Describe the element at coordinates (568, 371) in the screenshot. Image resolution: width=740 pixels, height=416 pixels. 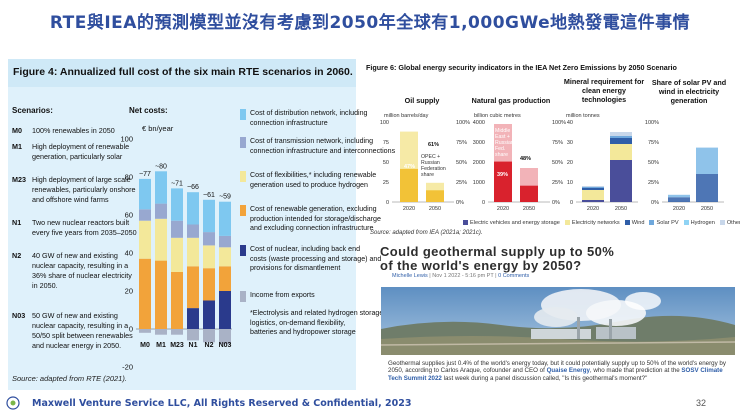
I see `quaise-link: Quaise Energy` at that location.